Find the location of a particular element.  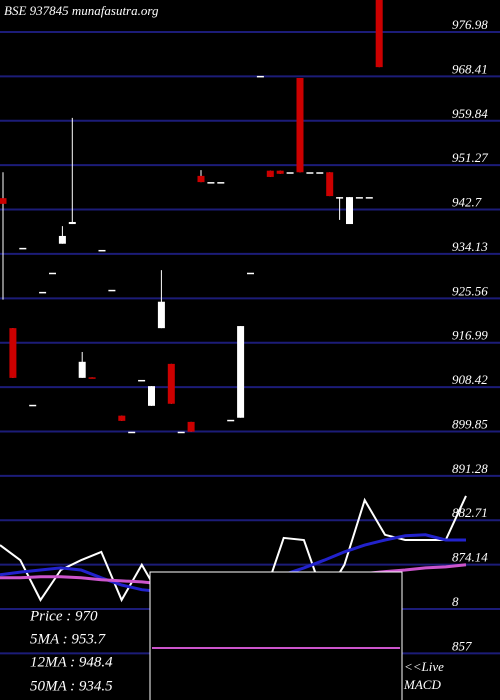

macd-label: MACD is located at coordinates (422, 684).